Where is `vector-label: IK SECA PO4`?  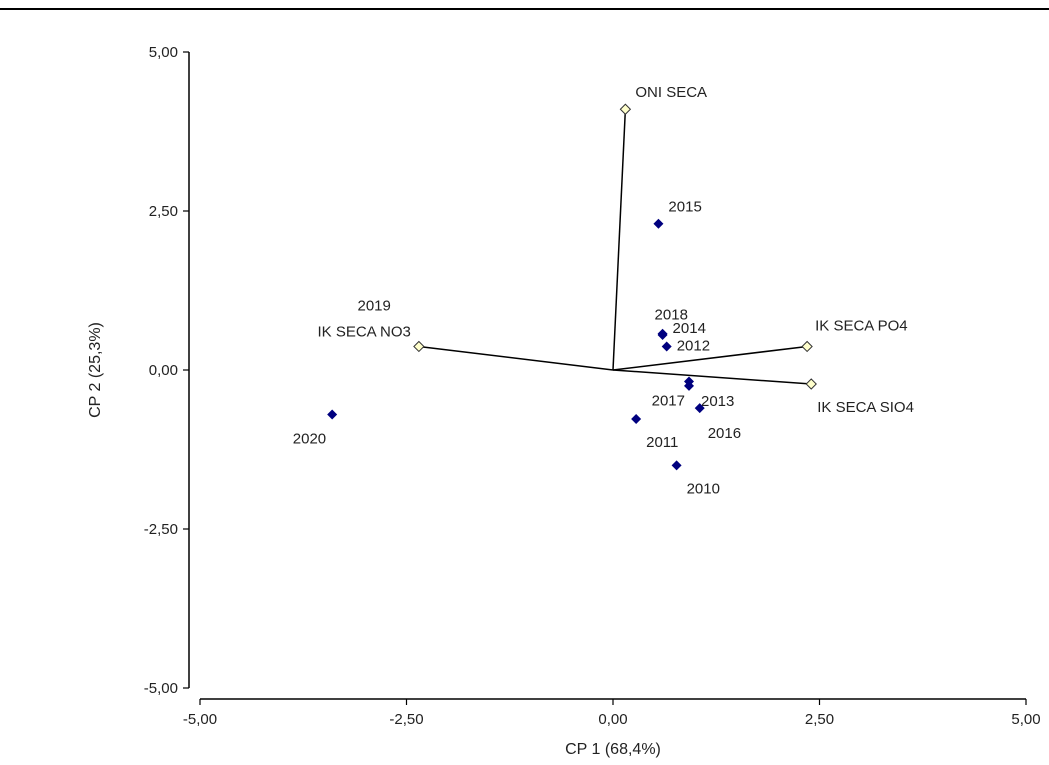 vector-label: IK SECA PO4 is located at coordinates (861, 325).